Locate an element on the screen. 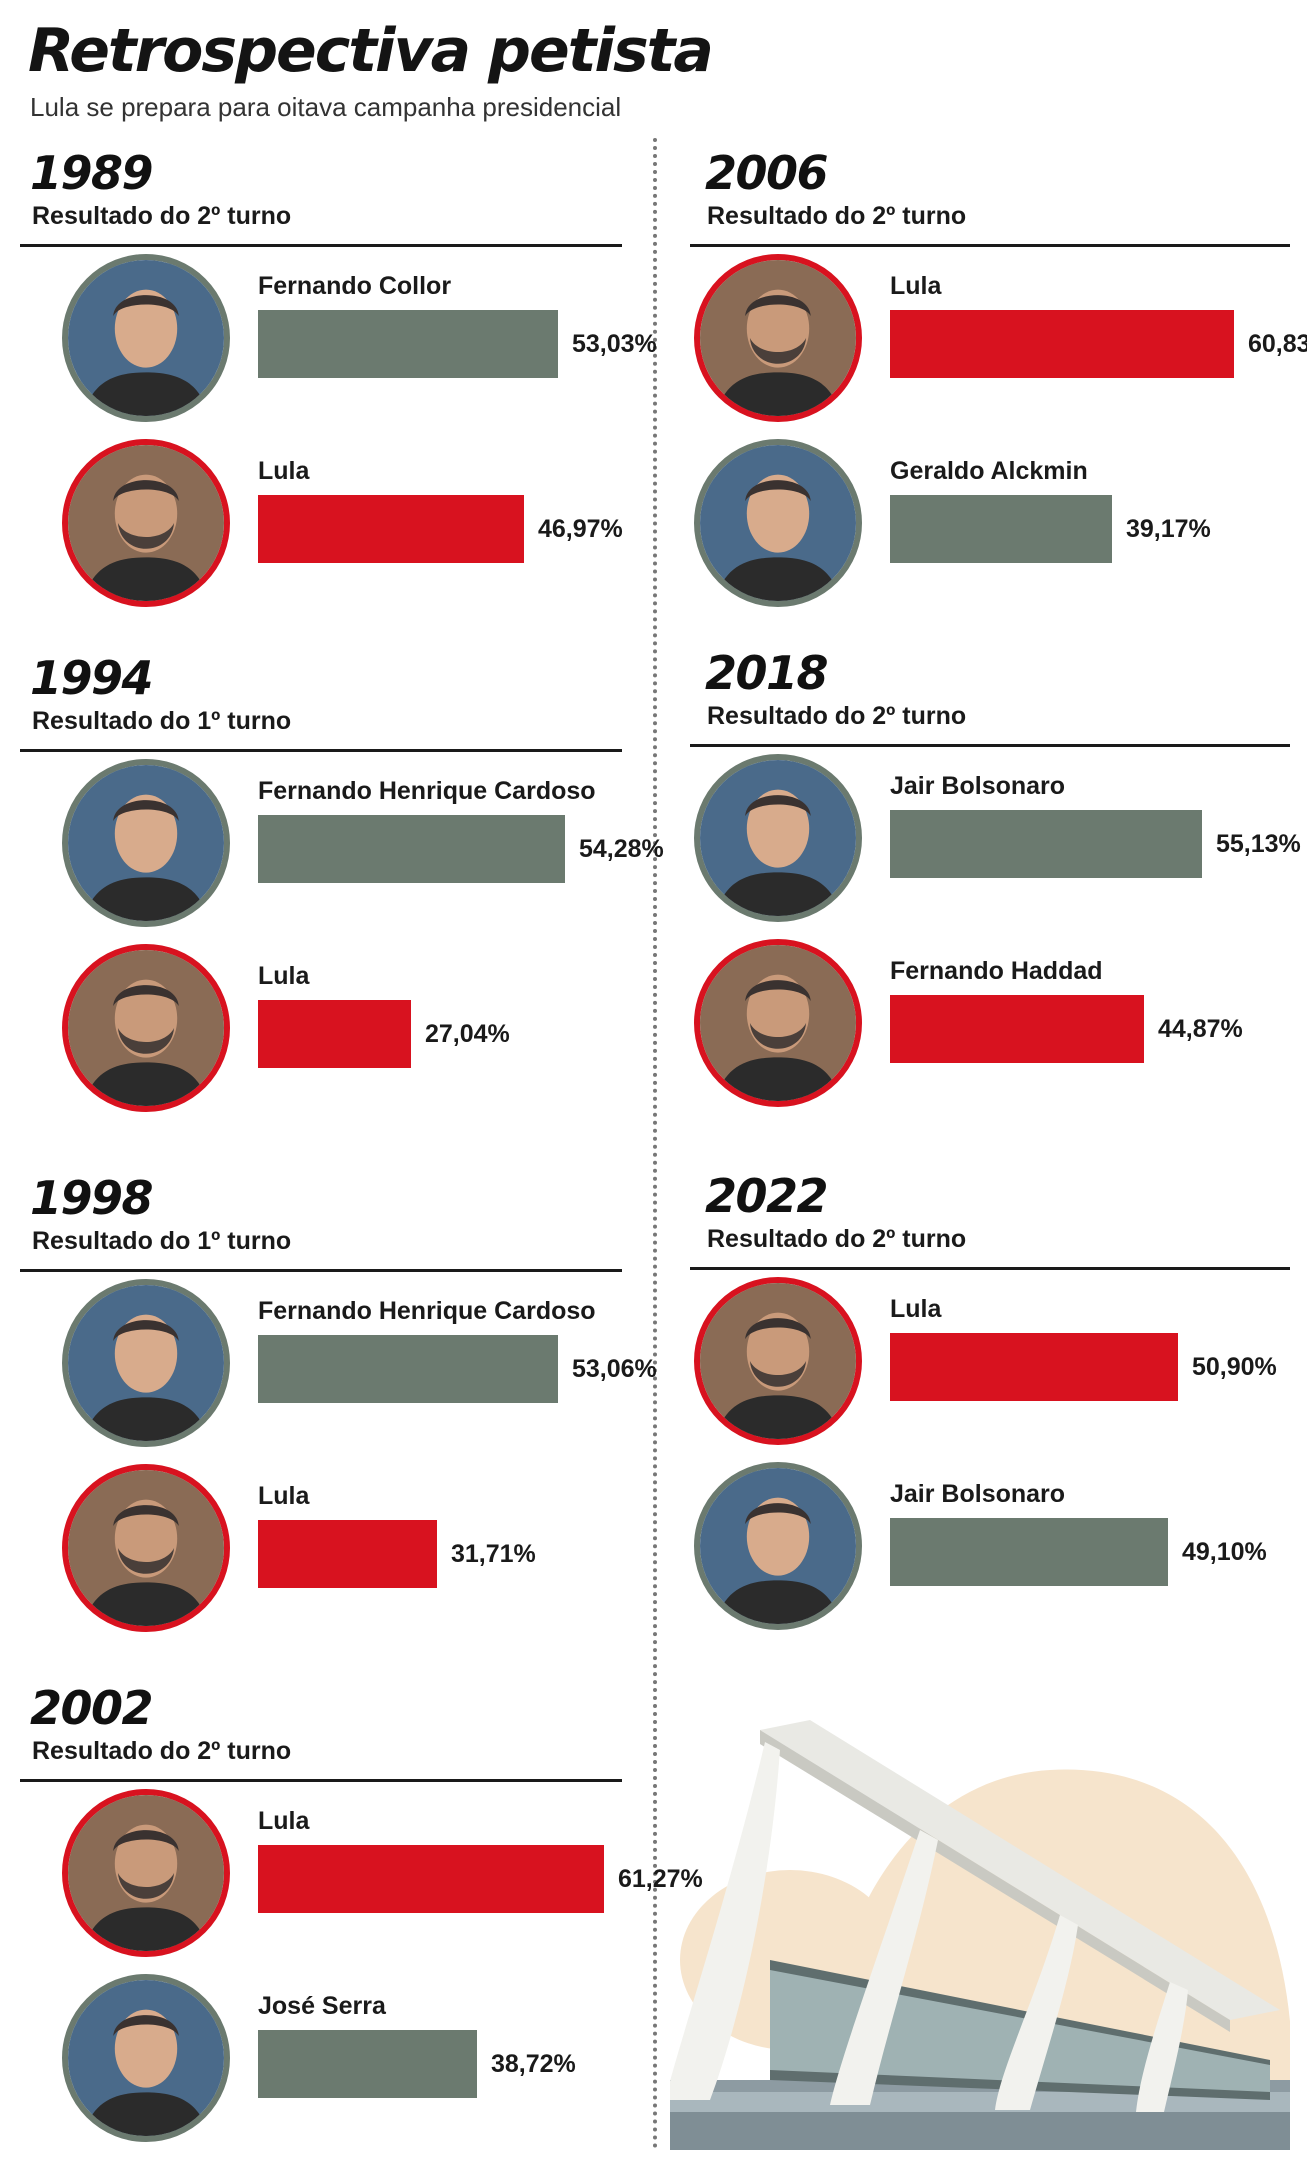 The width and height of the screenshot is (1307, 2160). result-percentage: 38,72% is located at coordinates (533, 2064).